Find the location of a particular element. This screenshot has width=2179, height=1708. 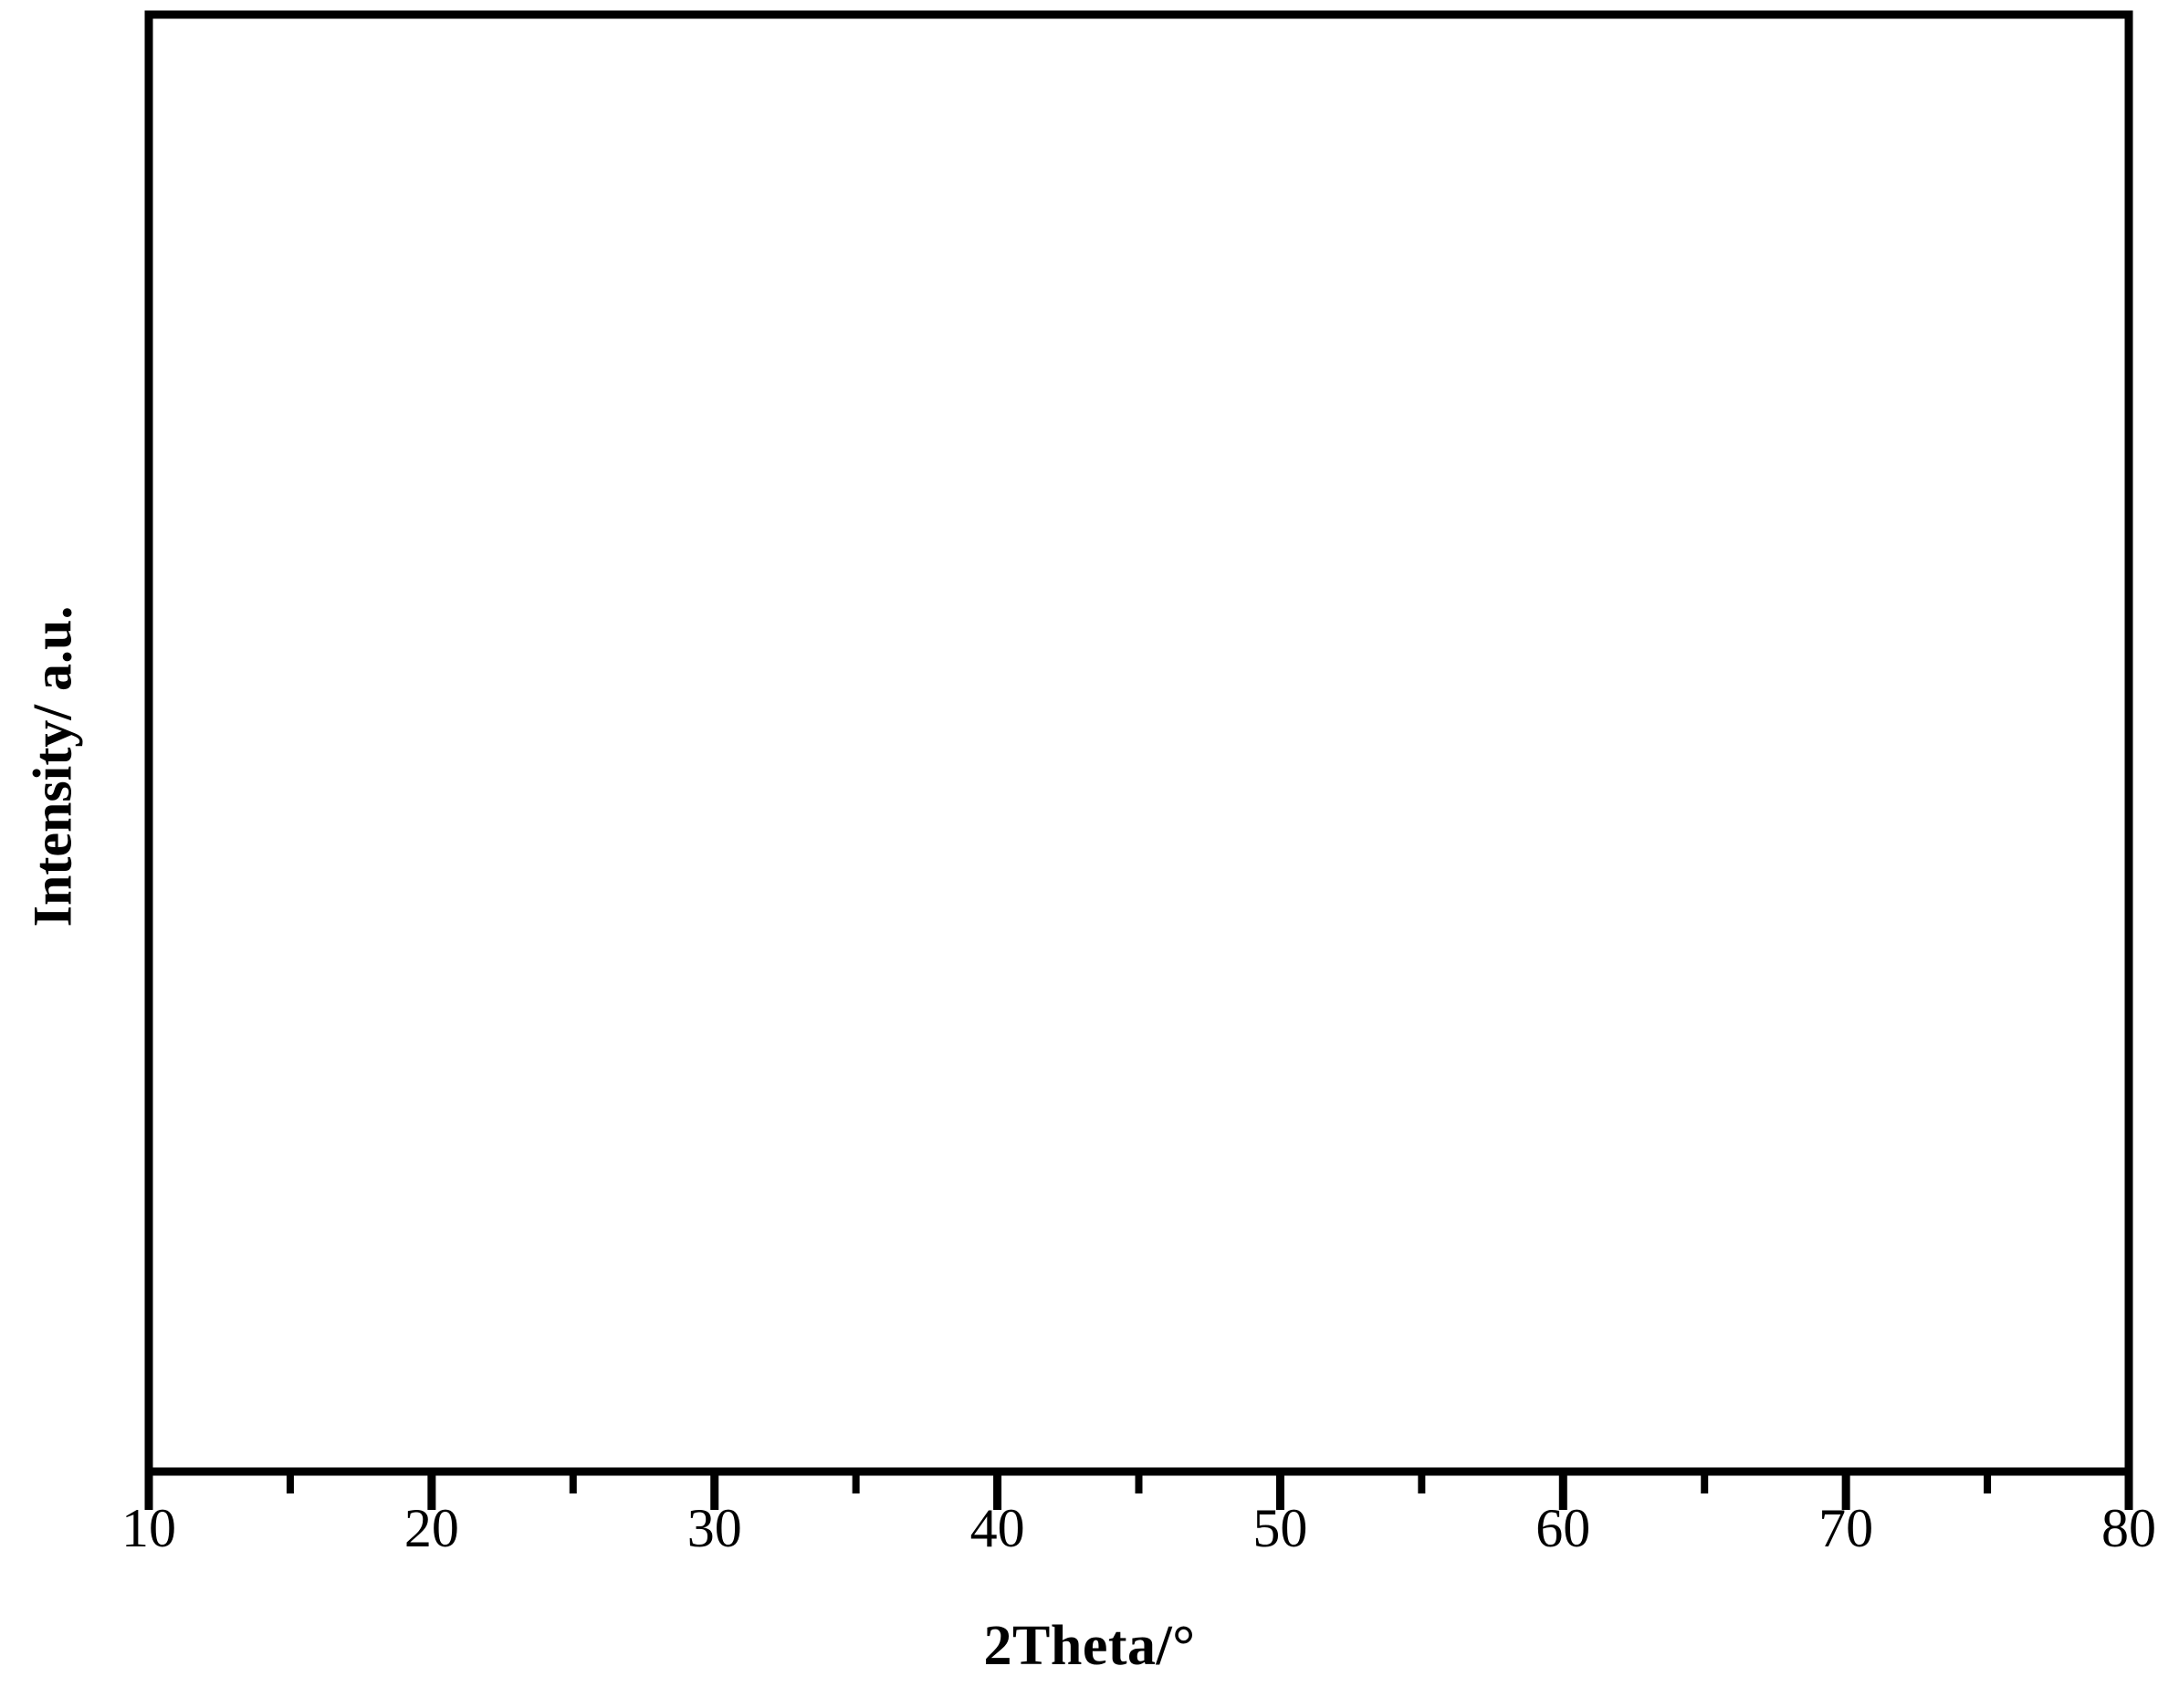

x-tick-label-50: 50 is located at coordinates (1280, 1528).